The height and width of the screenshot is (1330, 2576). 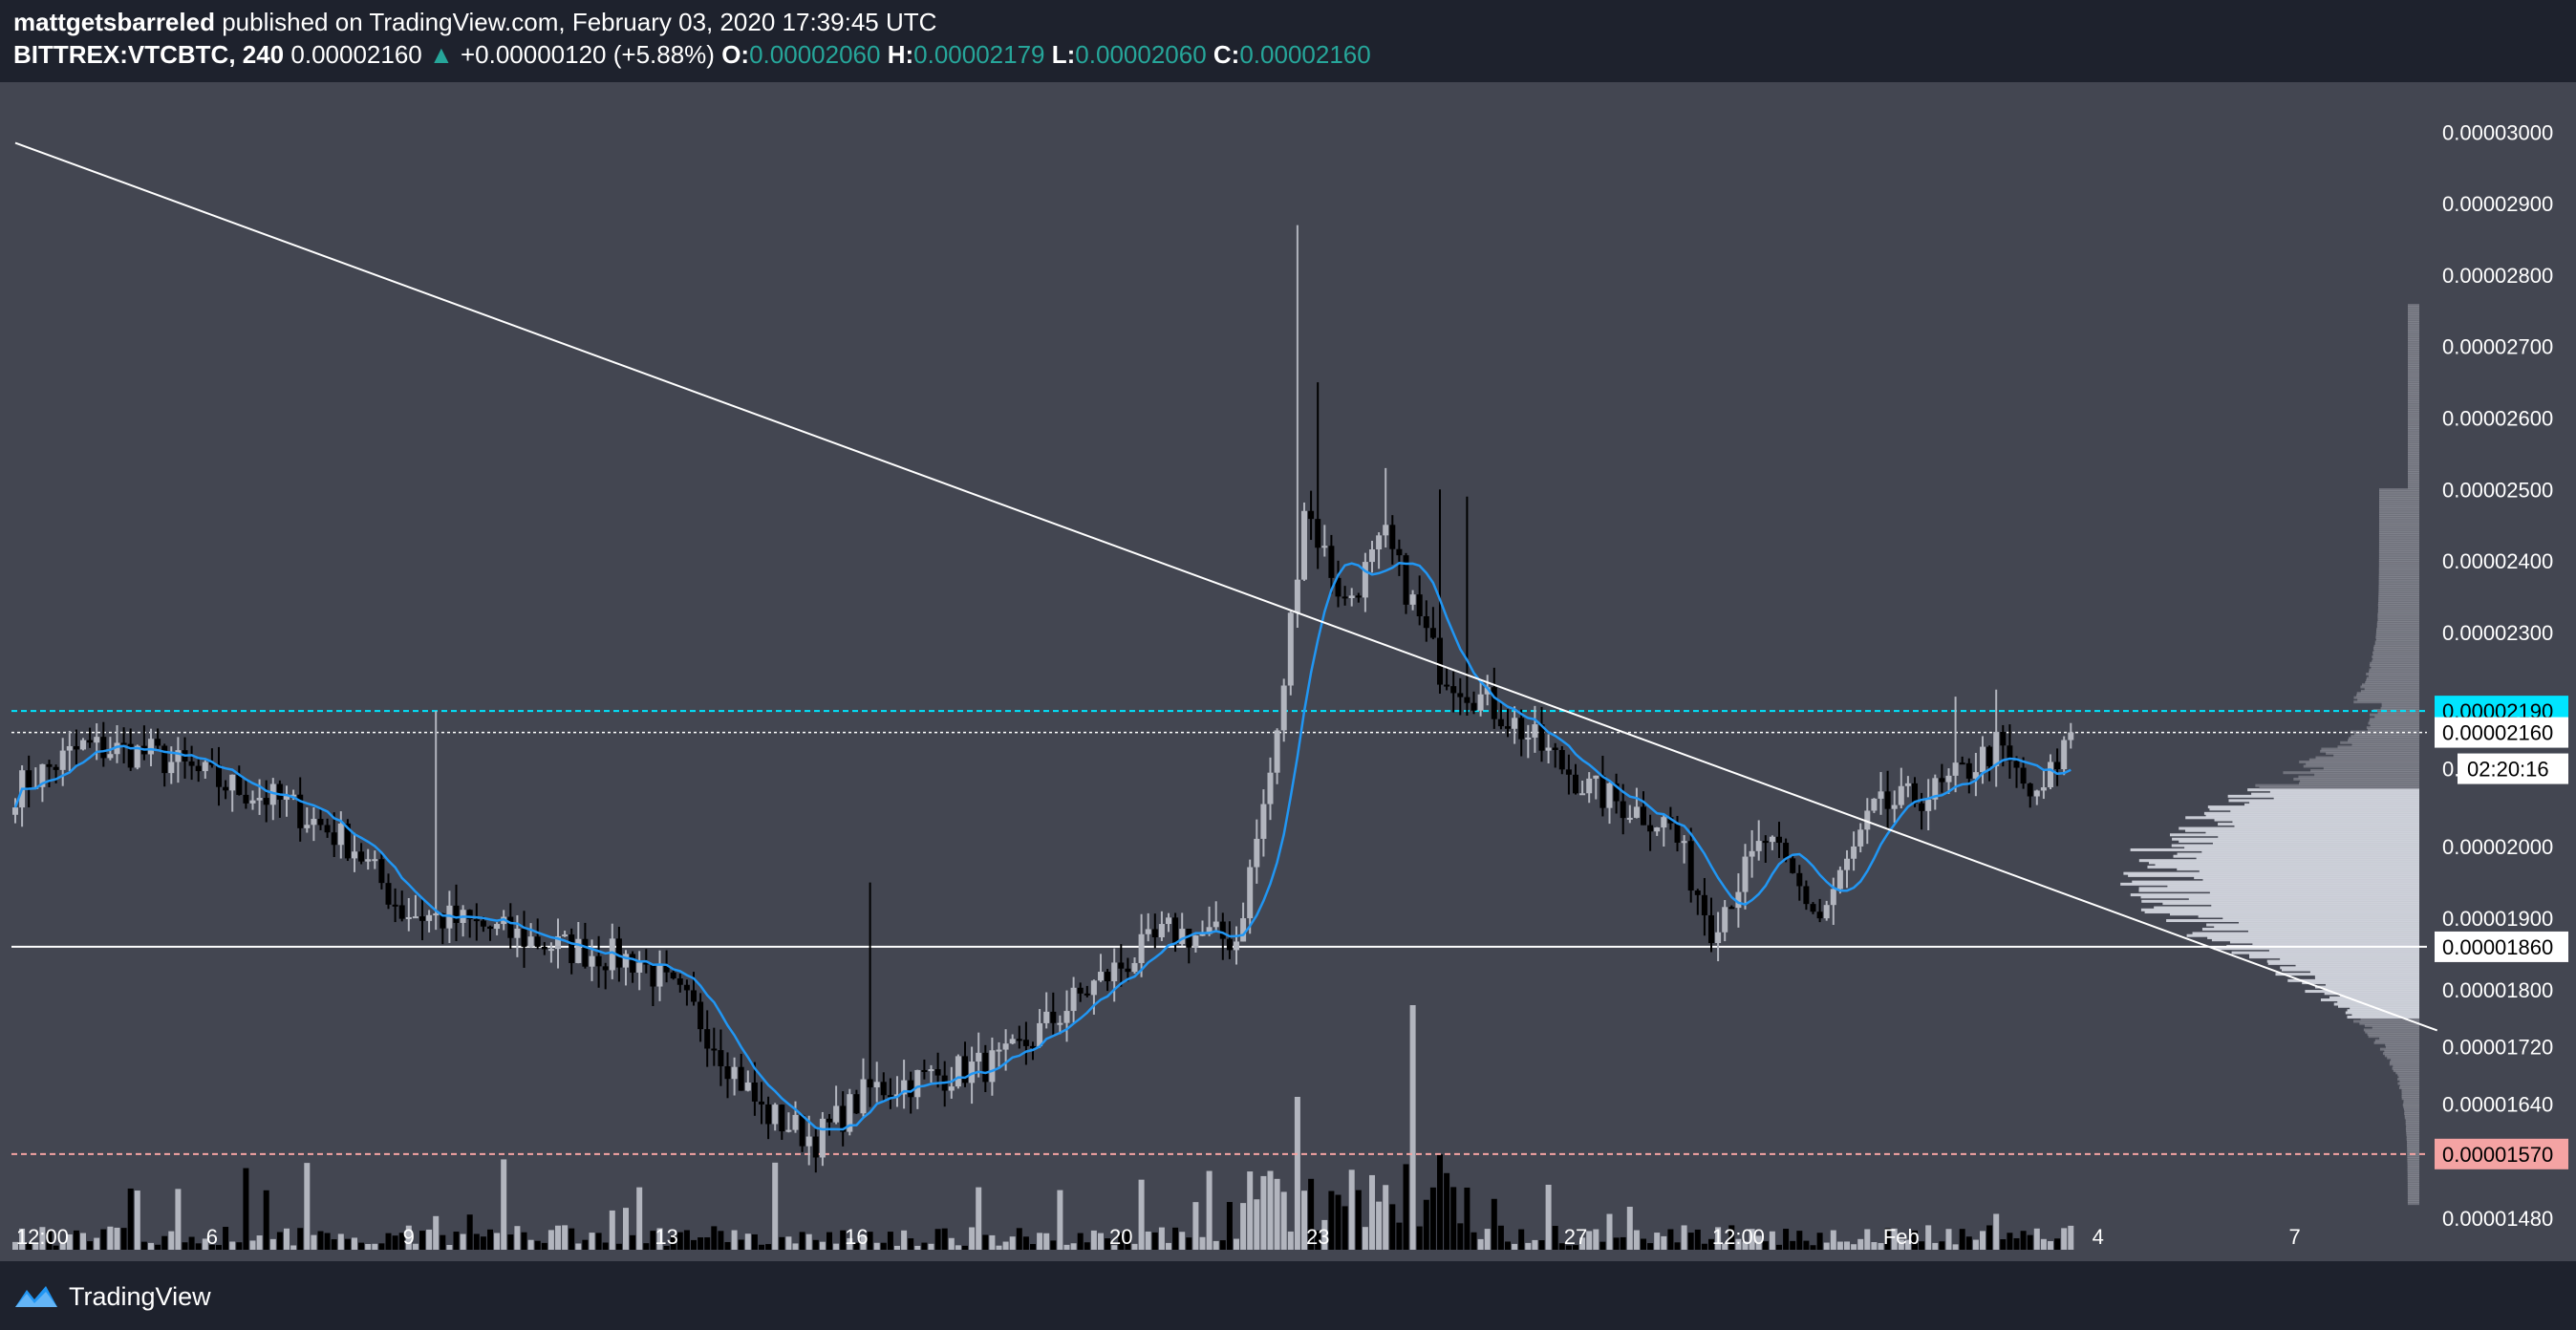 I want to click on time-axis: 12:00 6 9 13 16 20 23 27 12:00 Feb 4 7, so click(x=1158, y=1237).